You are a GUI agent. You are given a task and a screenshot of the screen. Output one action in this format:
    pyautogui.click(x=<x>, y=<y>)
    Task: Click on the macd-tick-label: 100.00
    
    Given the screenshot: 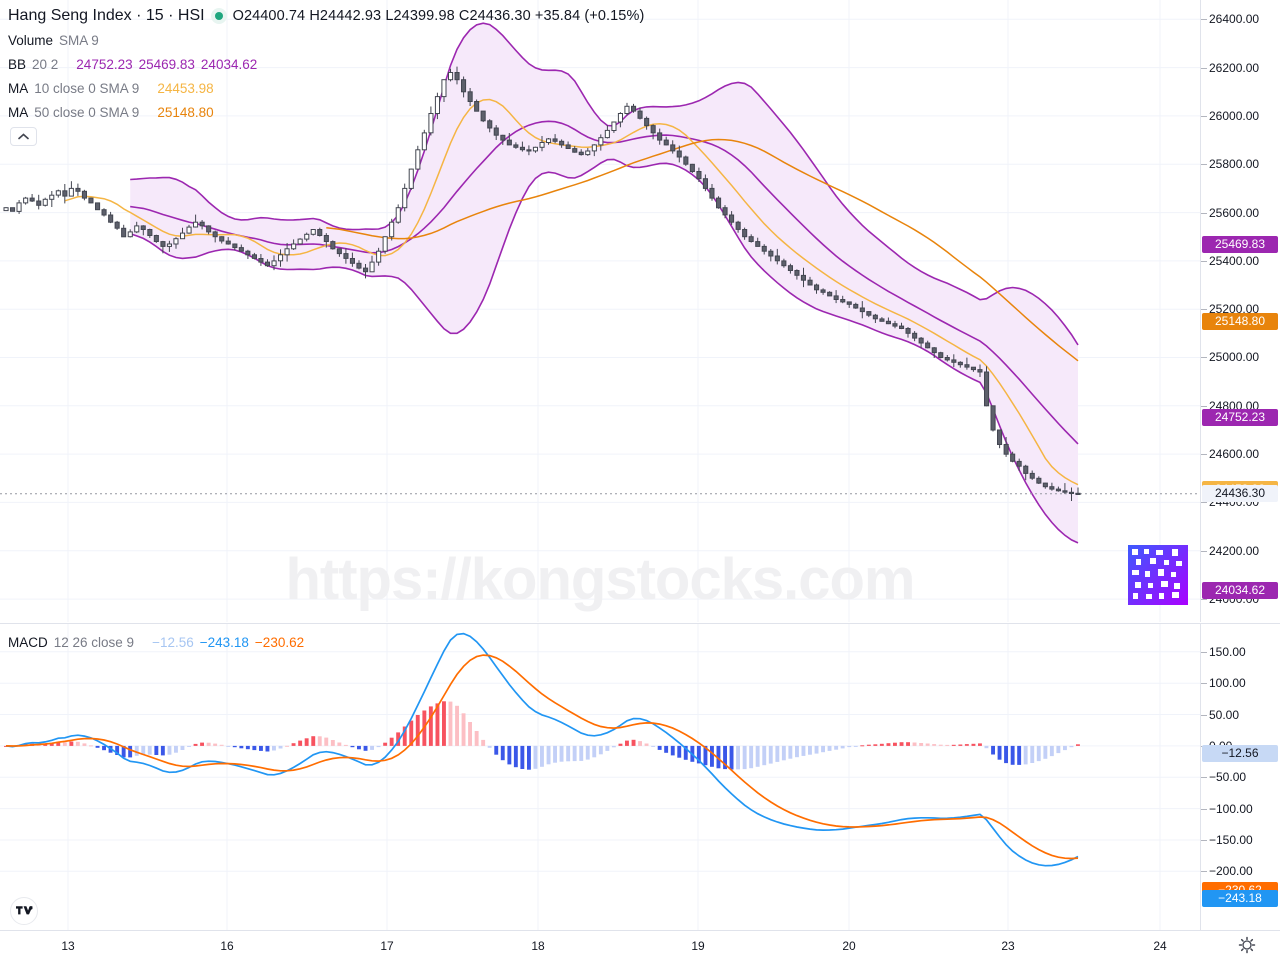 What is the action you would take?
    pyautogui.click(x=1227, y=683)
    